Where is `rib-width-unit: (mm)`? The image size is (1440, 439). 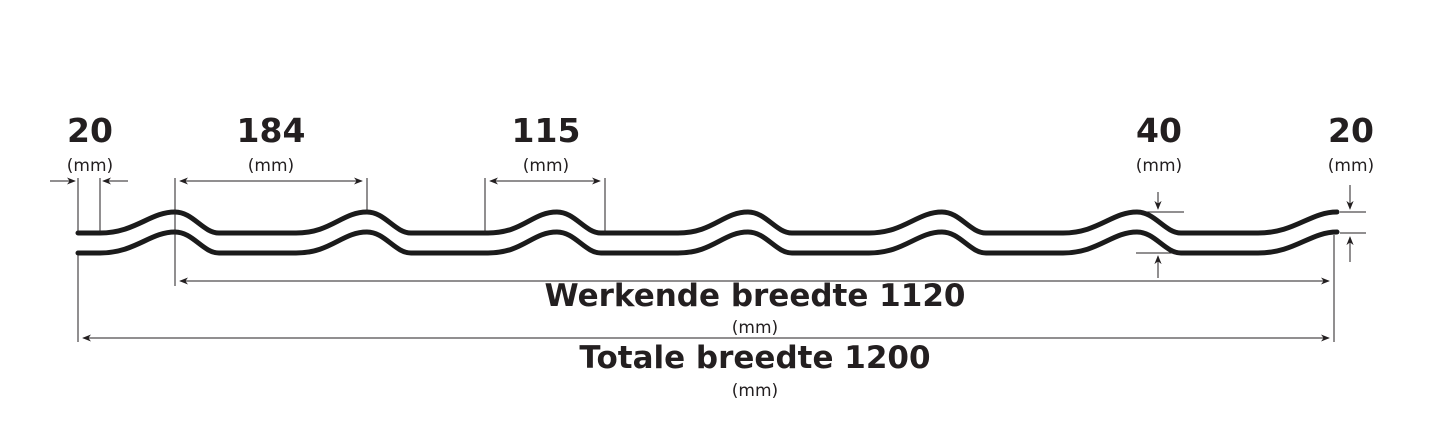 rib-width-unit: (mm) is located at coordinates (546, 166).